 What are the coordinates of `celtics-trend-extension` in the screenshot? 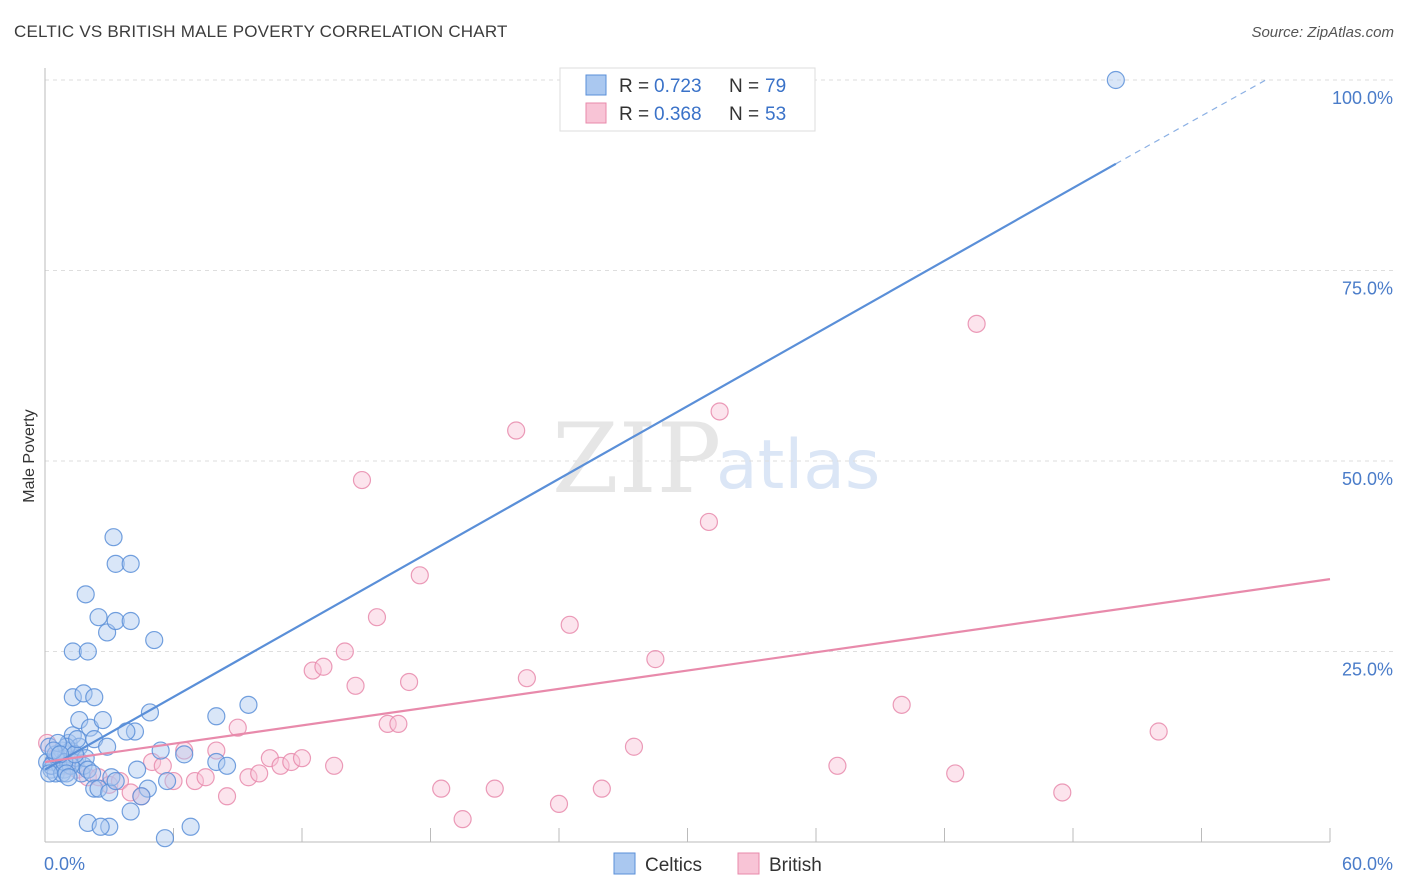 It's located at (1191, 122).